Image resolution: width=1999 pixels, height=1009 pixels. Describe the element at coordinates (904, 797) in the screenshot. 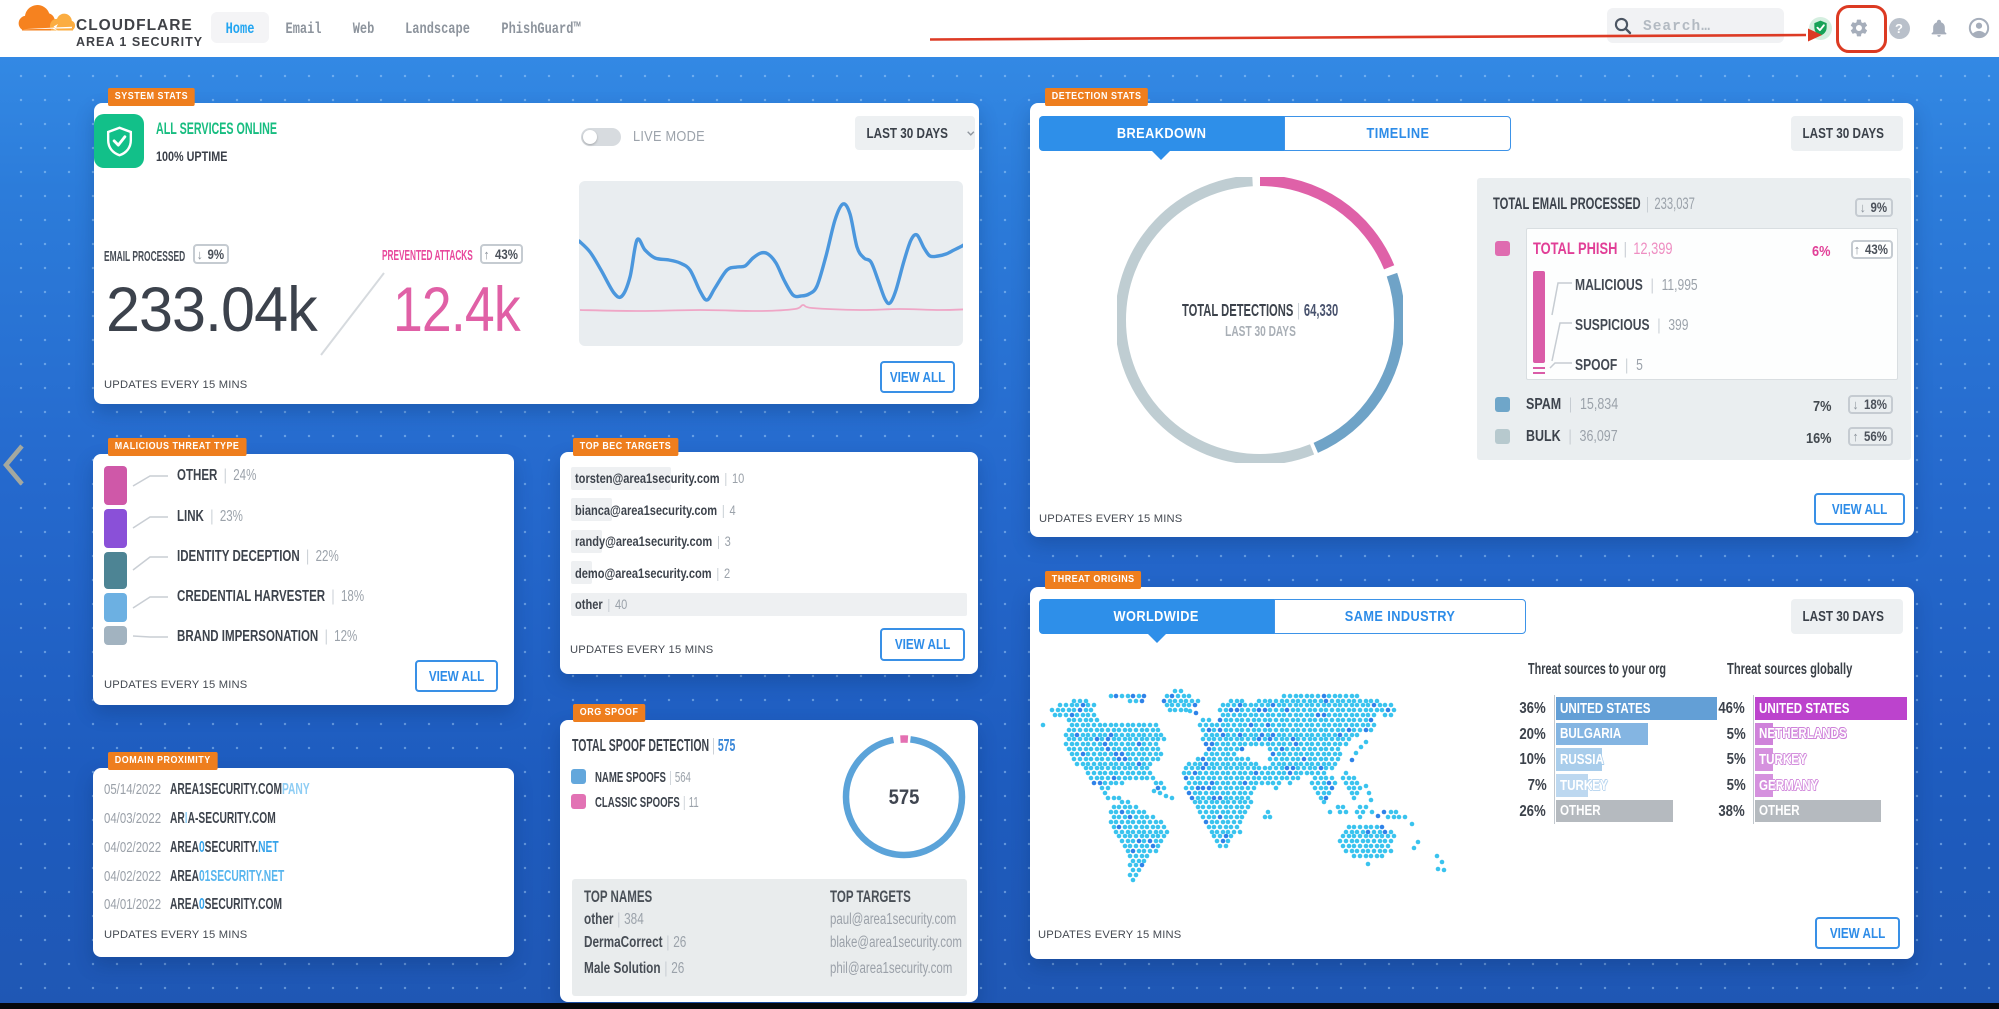

I see `svg-text: 575` at that location.